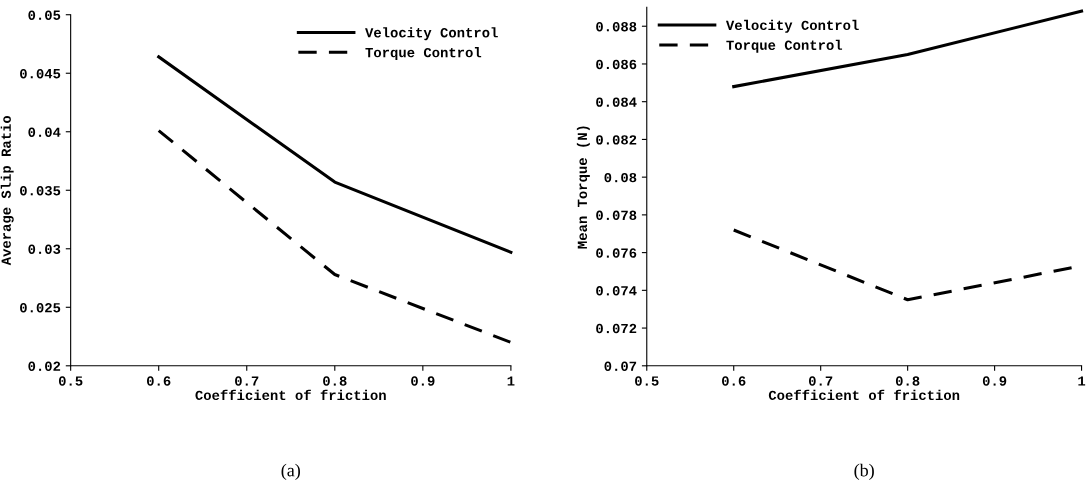  Describe the element at coordinates (44, 249) in the screenshot. I see `y-tick-label: 0.03` at that location.